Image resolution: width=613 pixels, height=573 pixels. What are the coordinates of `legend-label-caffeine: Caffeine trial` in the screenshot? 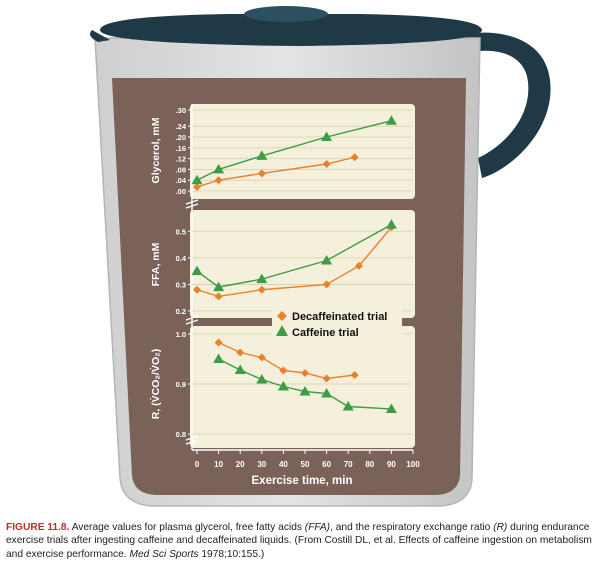 It's located at (325, 333).